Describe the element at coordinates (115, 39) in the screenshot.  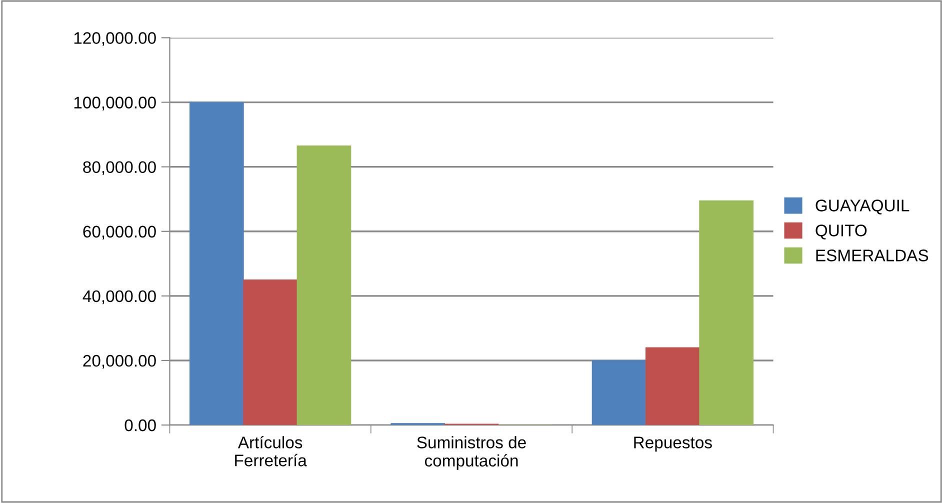
I see `y-tick-label: 120,000.00` at that location.